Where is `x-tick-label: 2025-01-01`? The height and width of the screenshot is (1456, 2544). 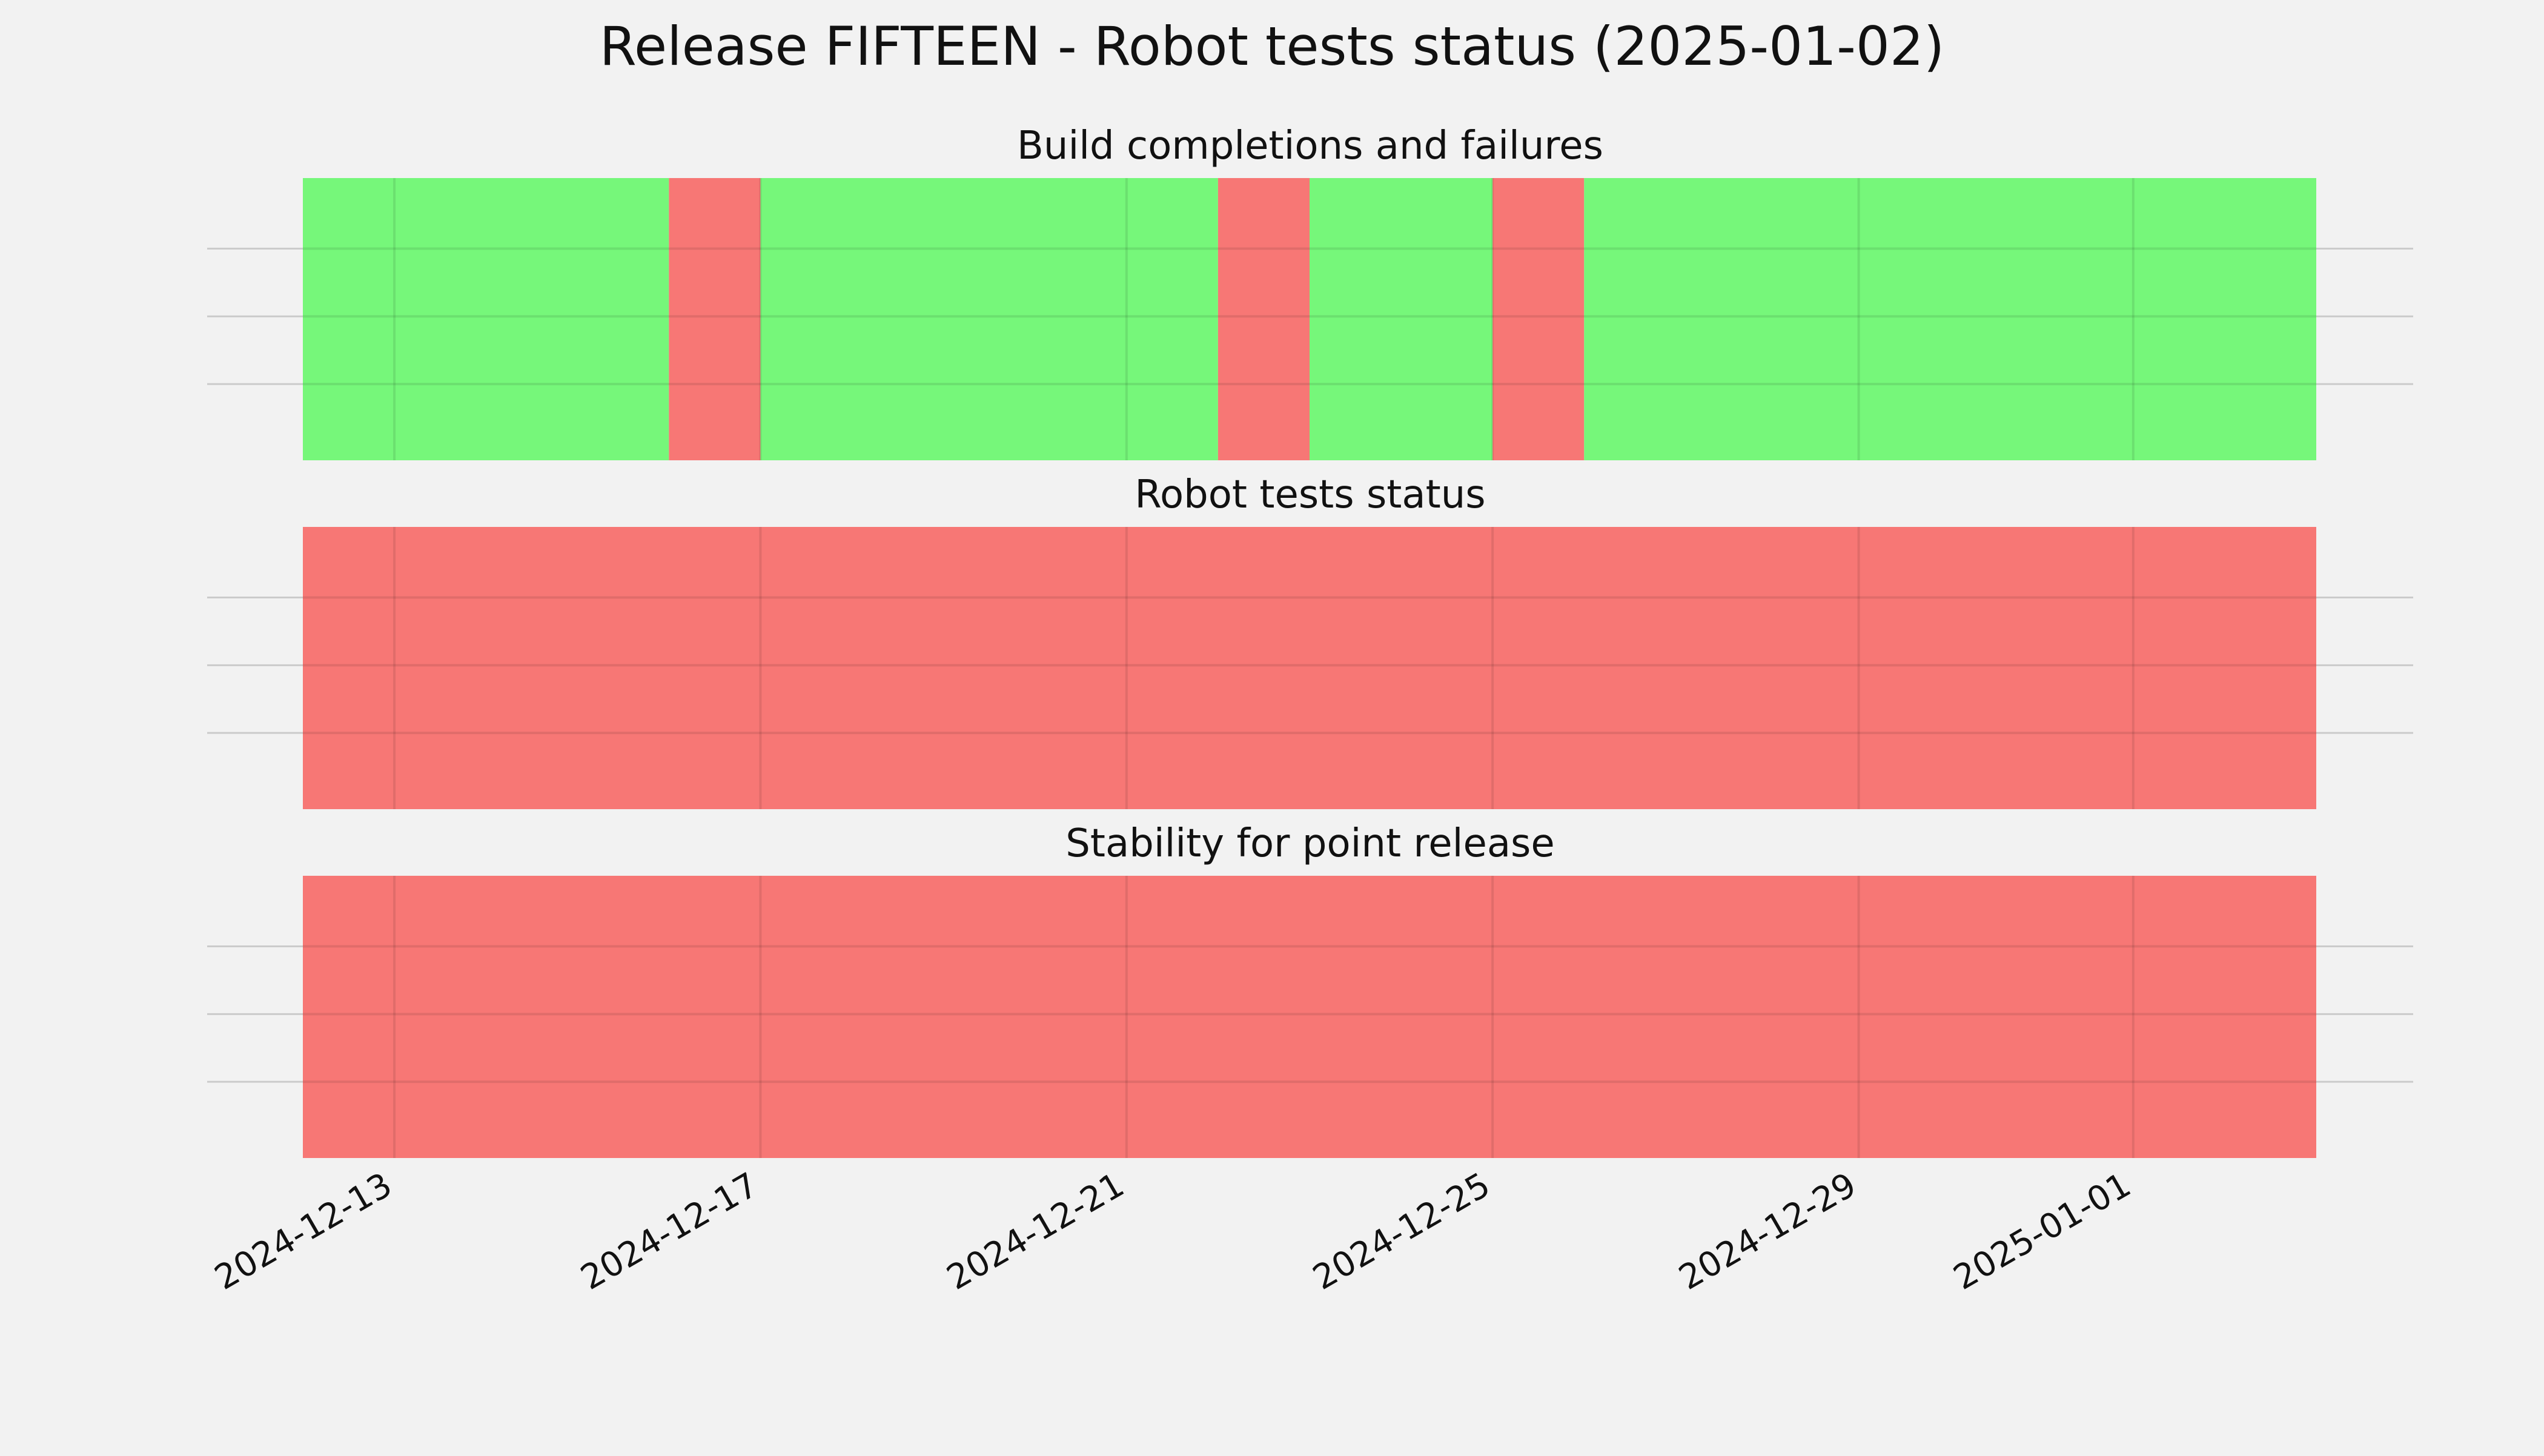
x-tick-label: 2025-01-01 is located at coordinates (2042, 1231).